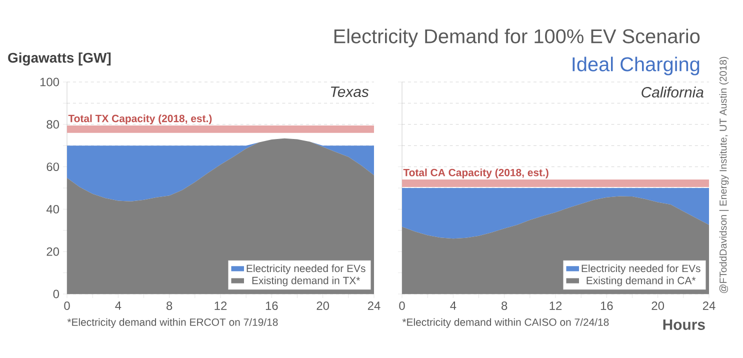 Image resolution: width=743 pixels, height=358 pixels. I want to click on annotation: California, so click(673, 92).